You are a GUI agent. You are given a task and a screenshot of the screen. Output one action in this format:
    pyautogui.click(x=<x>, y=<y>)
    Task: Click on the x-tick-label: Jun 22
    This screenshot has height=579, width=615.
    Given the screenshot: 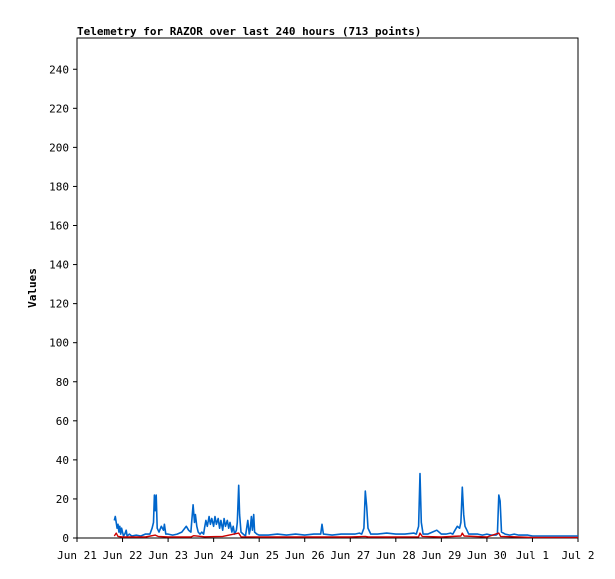 What is the action you would take?
    pyautogui.click(x=123, y=555)
    